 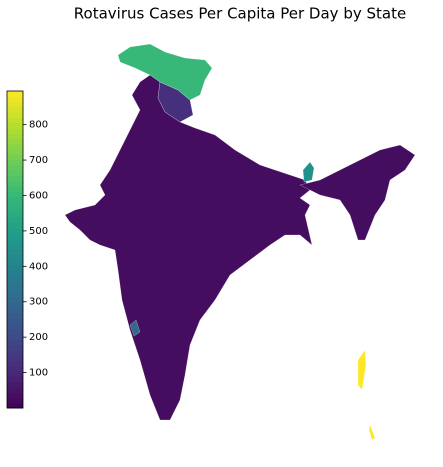 What do you see at coordinates (38, 266) in the screenshot?
I see `colorbar-tick-label: 400` at bounding box center [38, 266].